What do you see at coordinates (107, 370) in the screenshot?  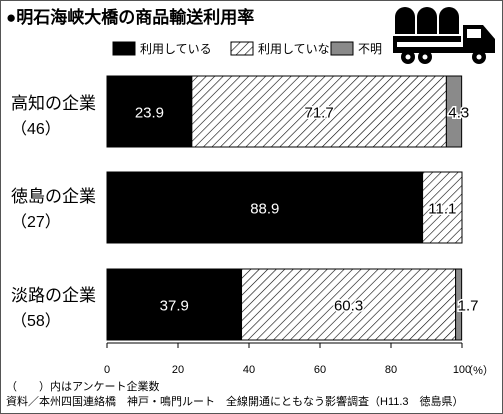 I see `x-tick-label-0: 0` at bounding box center [107, 370].